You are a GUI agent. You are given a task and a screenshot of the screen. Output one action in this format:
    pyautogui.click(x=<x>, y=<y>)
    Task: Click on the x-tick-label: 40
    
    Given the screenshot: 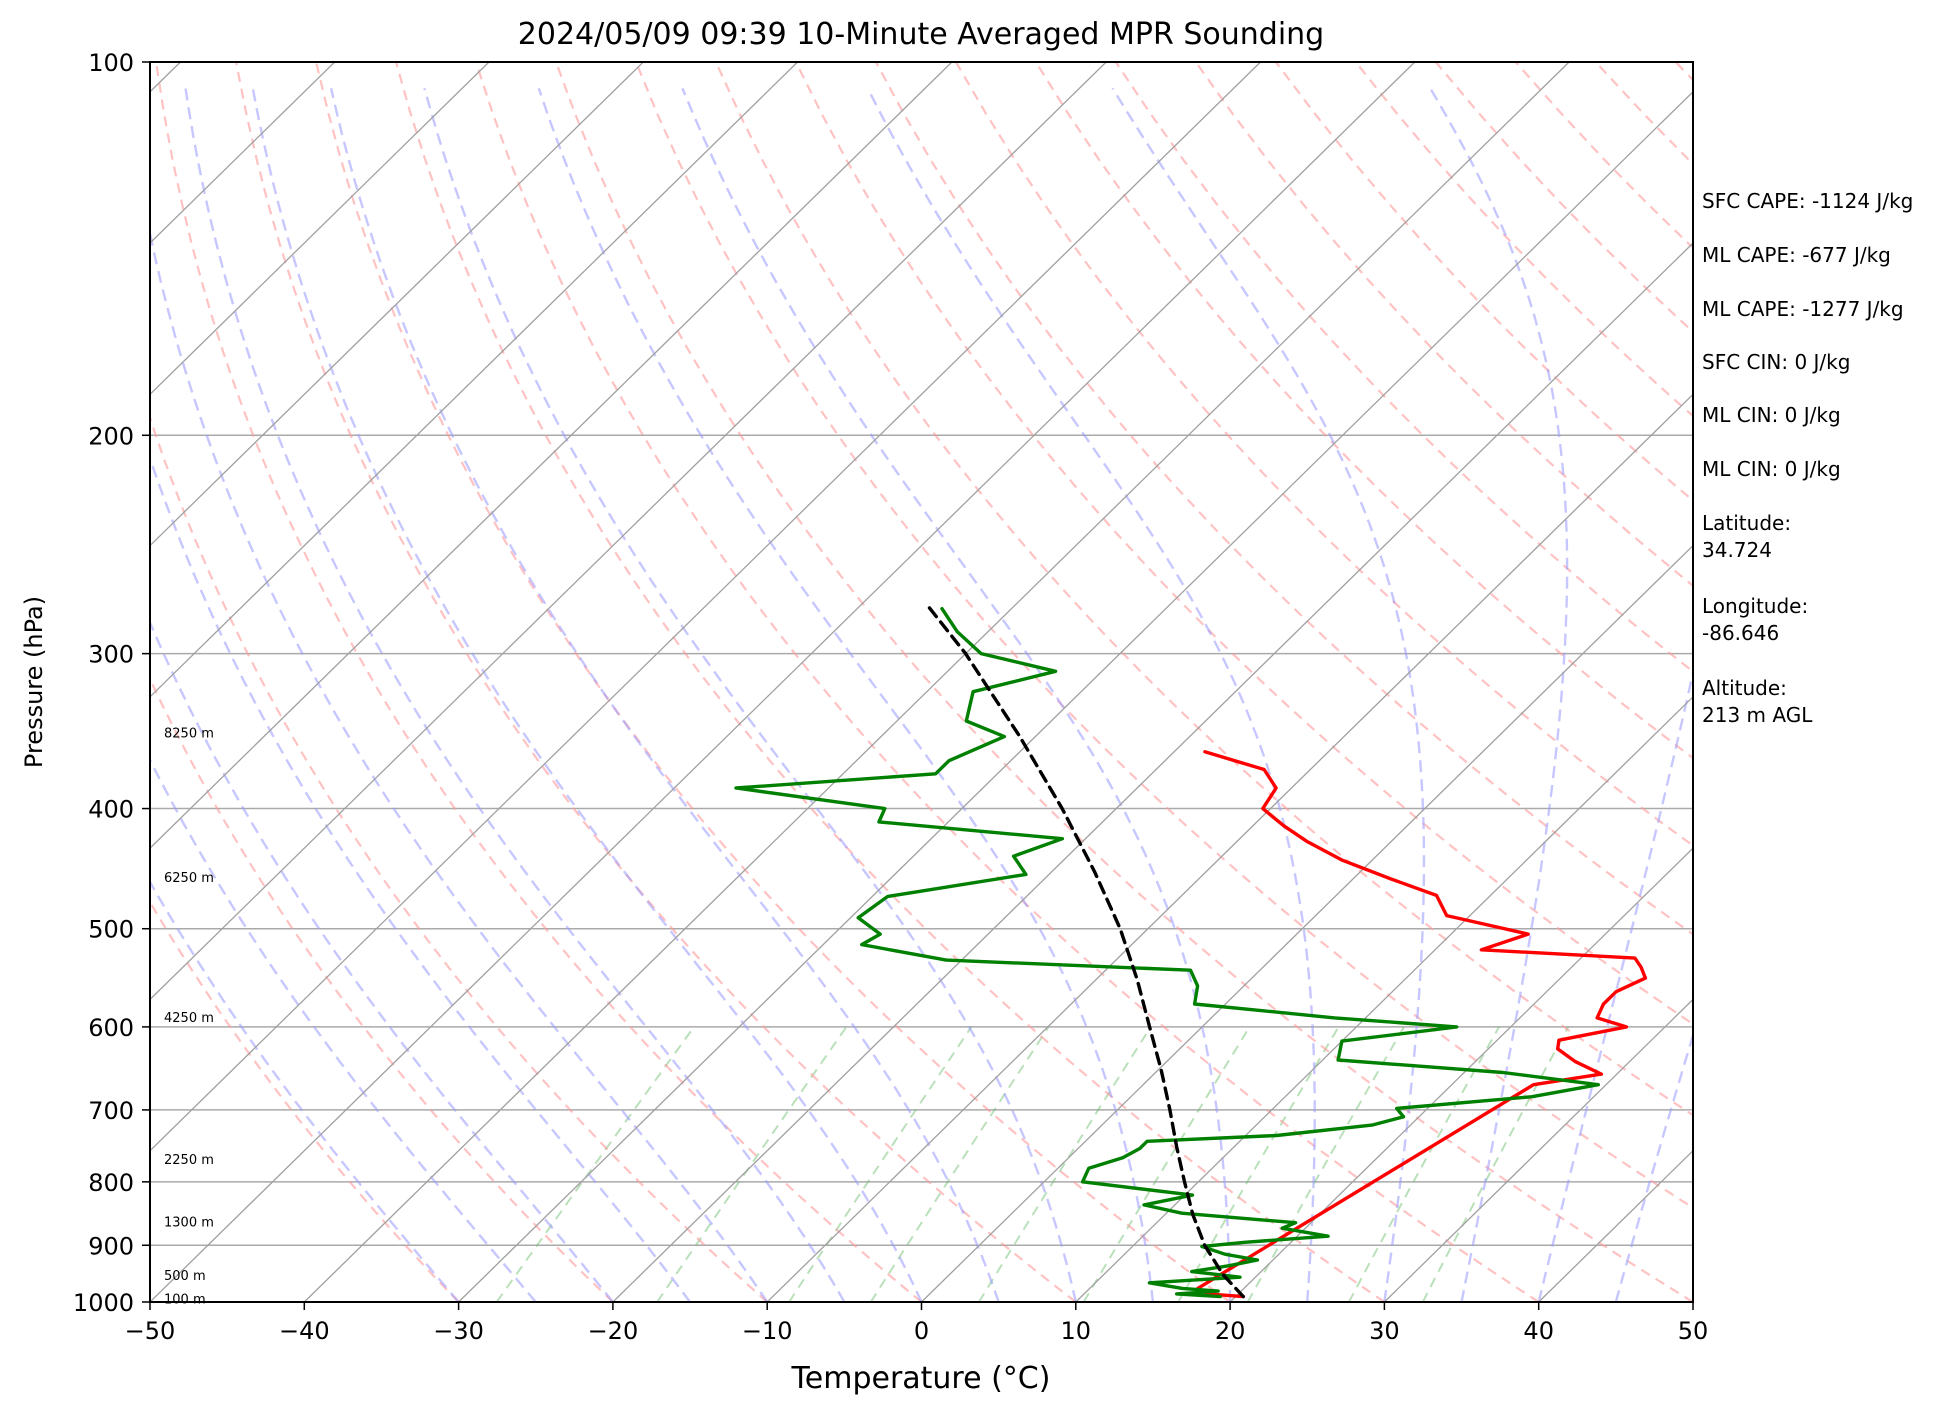 What is the action you would take?
    pyautogui.click(x=1538, y=1331)
    